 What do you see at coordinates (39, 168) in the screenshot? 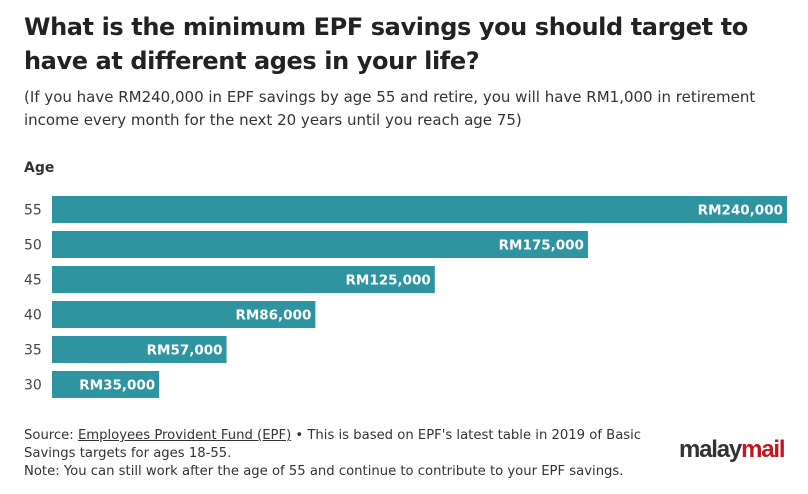
I see `y-axis-title: Age` at bounding box center [39, 168].